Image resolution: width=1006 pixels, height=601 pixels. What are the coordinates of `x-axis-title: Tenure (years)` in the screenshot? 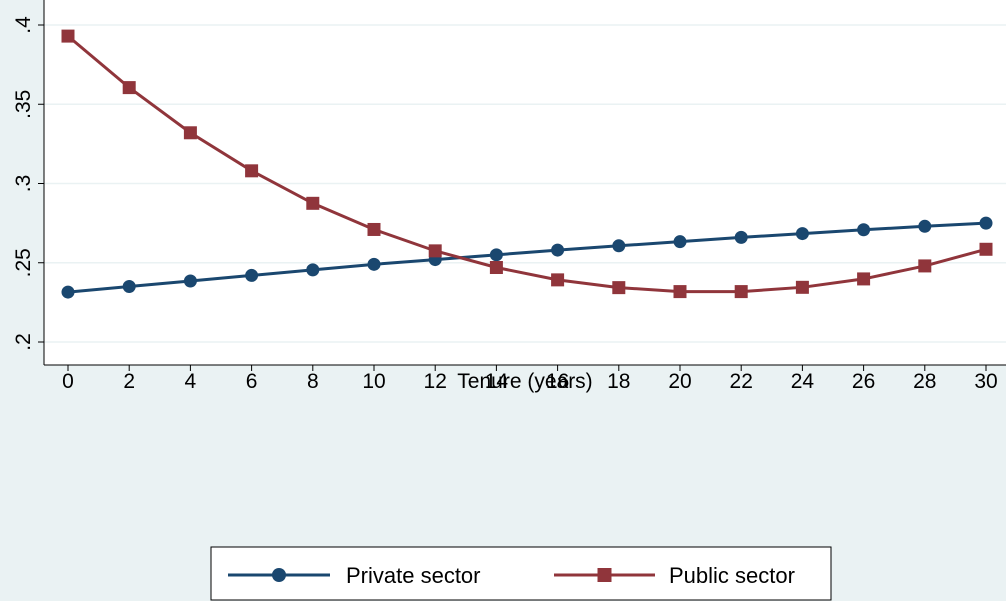 It's located at (524, 381).